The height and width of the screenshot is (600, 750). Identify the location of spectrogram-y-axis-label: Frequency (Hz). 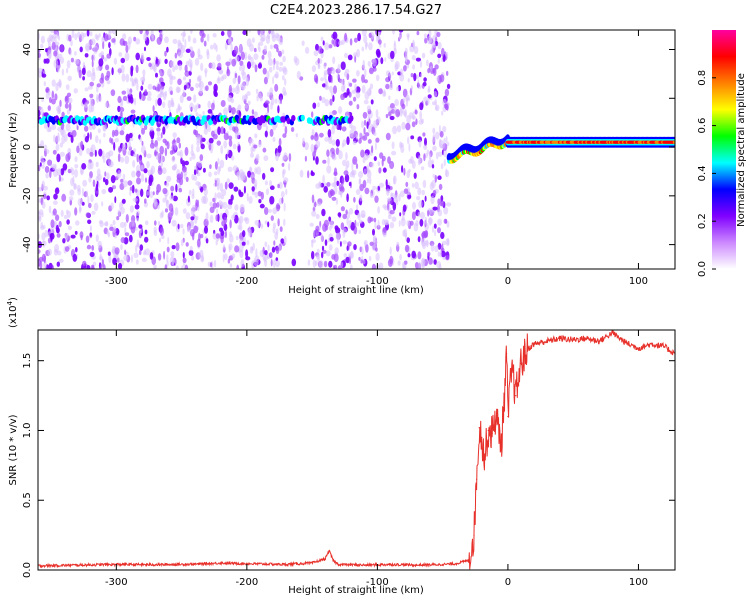
(13, 150).